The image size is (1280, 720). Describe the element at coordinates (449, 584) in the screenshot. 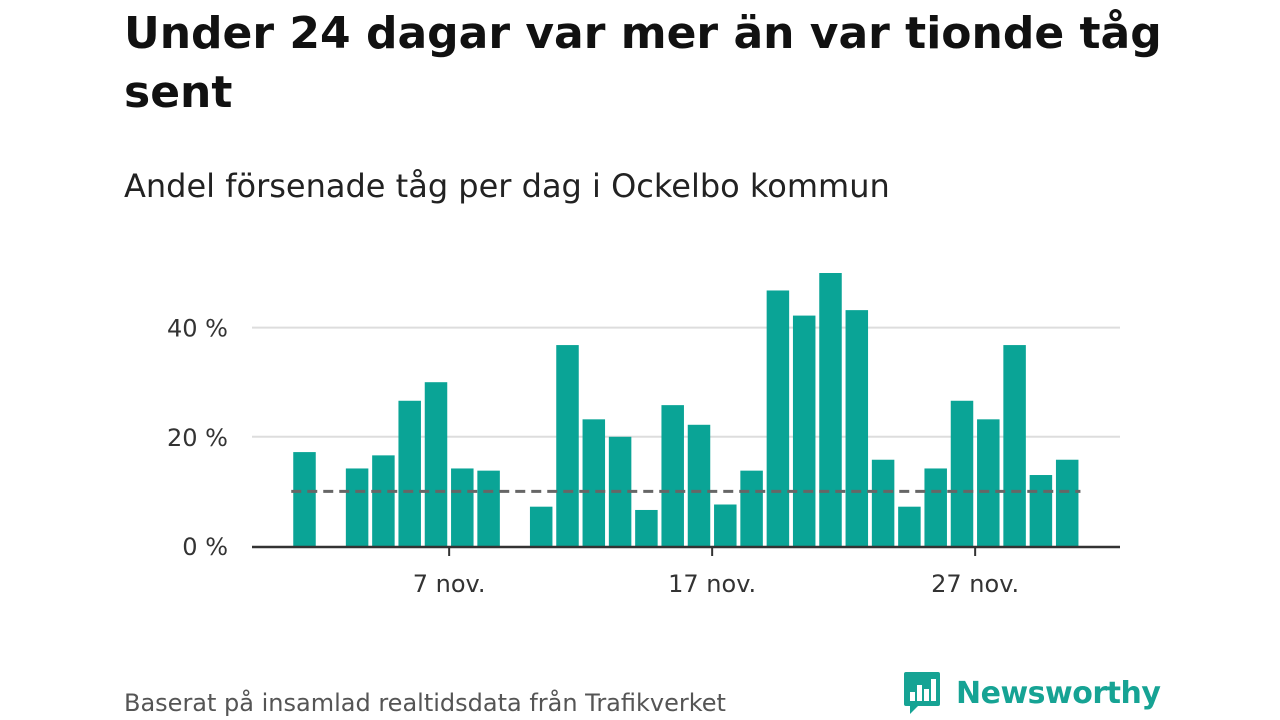

I see `x-tick-label: 7 nov.` at that location.